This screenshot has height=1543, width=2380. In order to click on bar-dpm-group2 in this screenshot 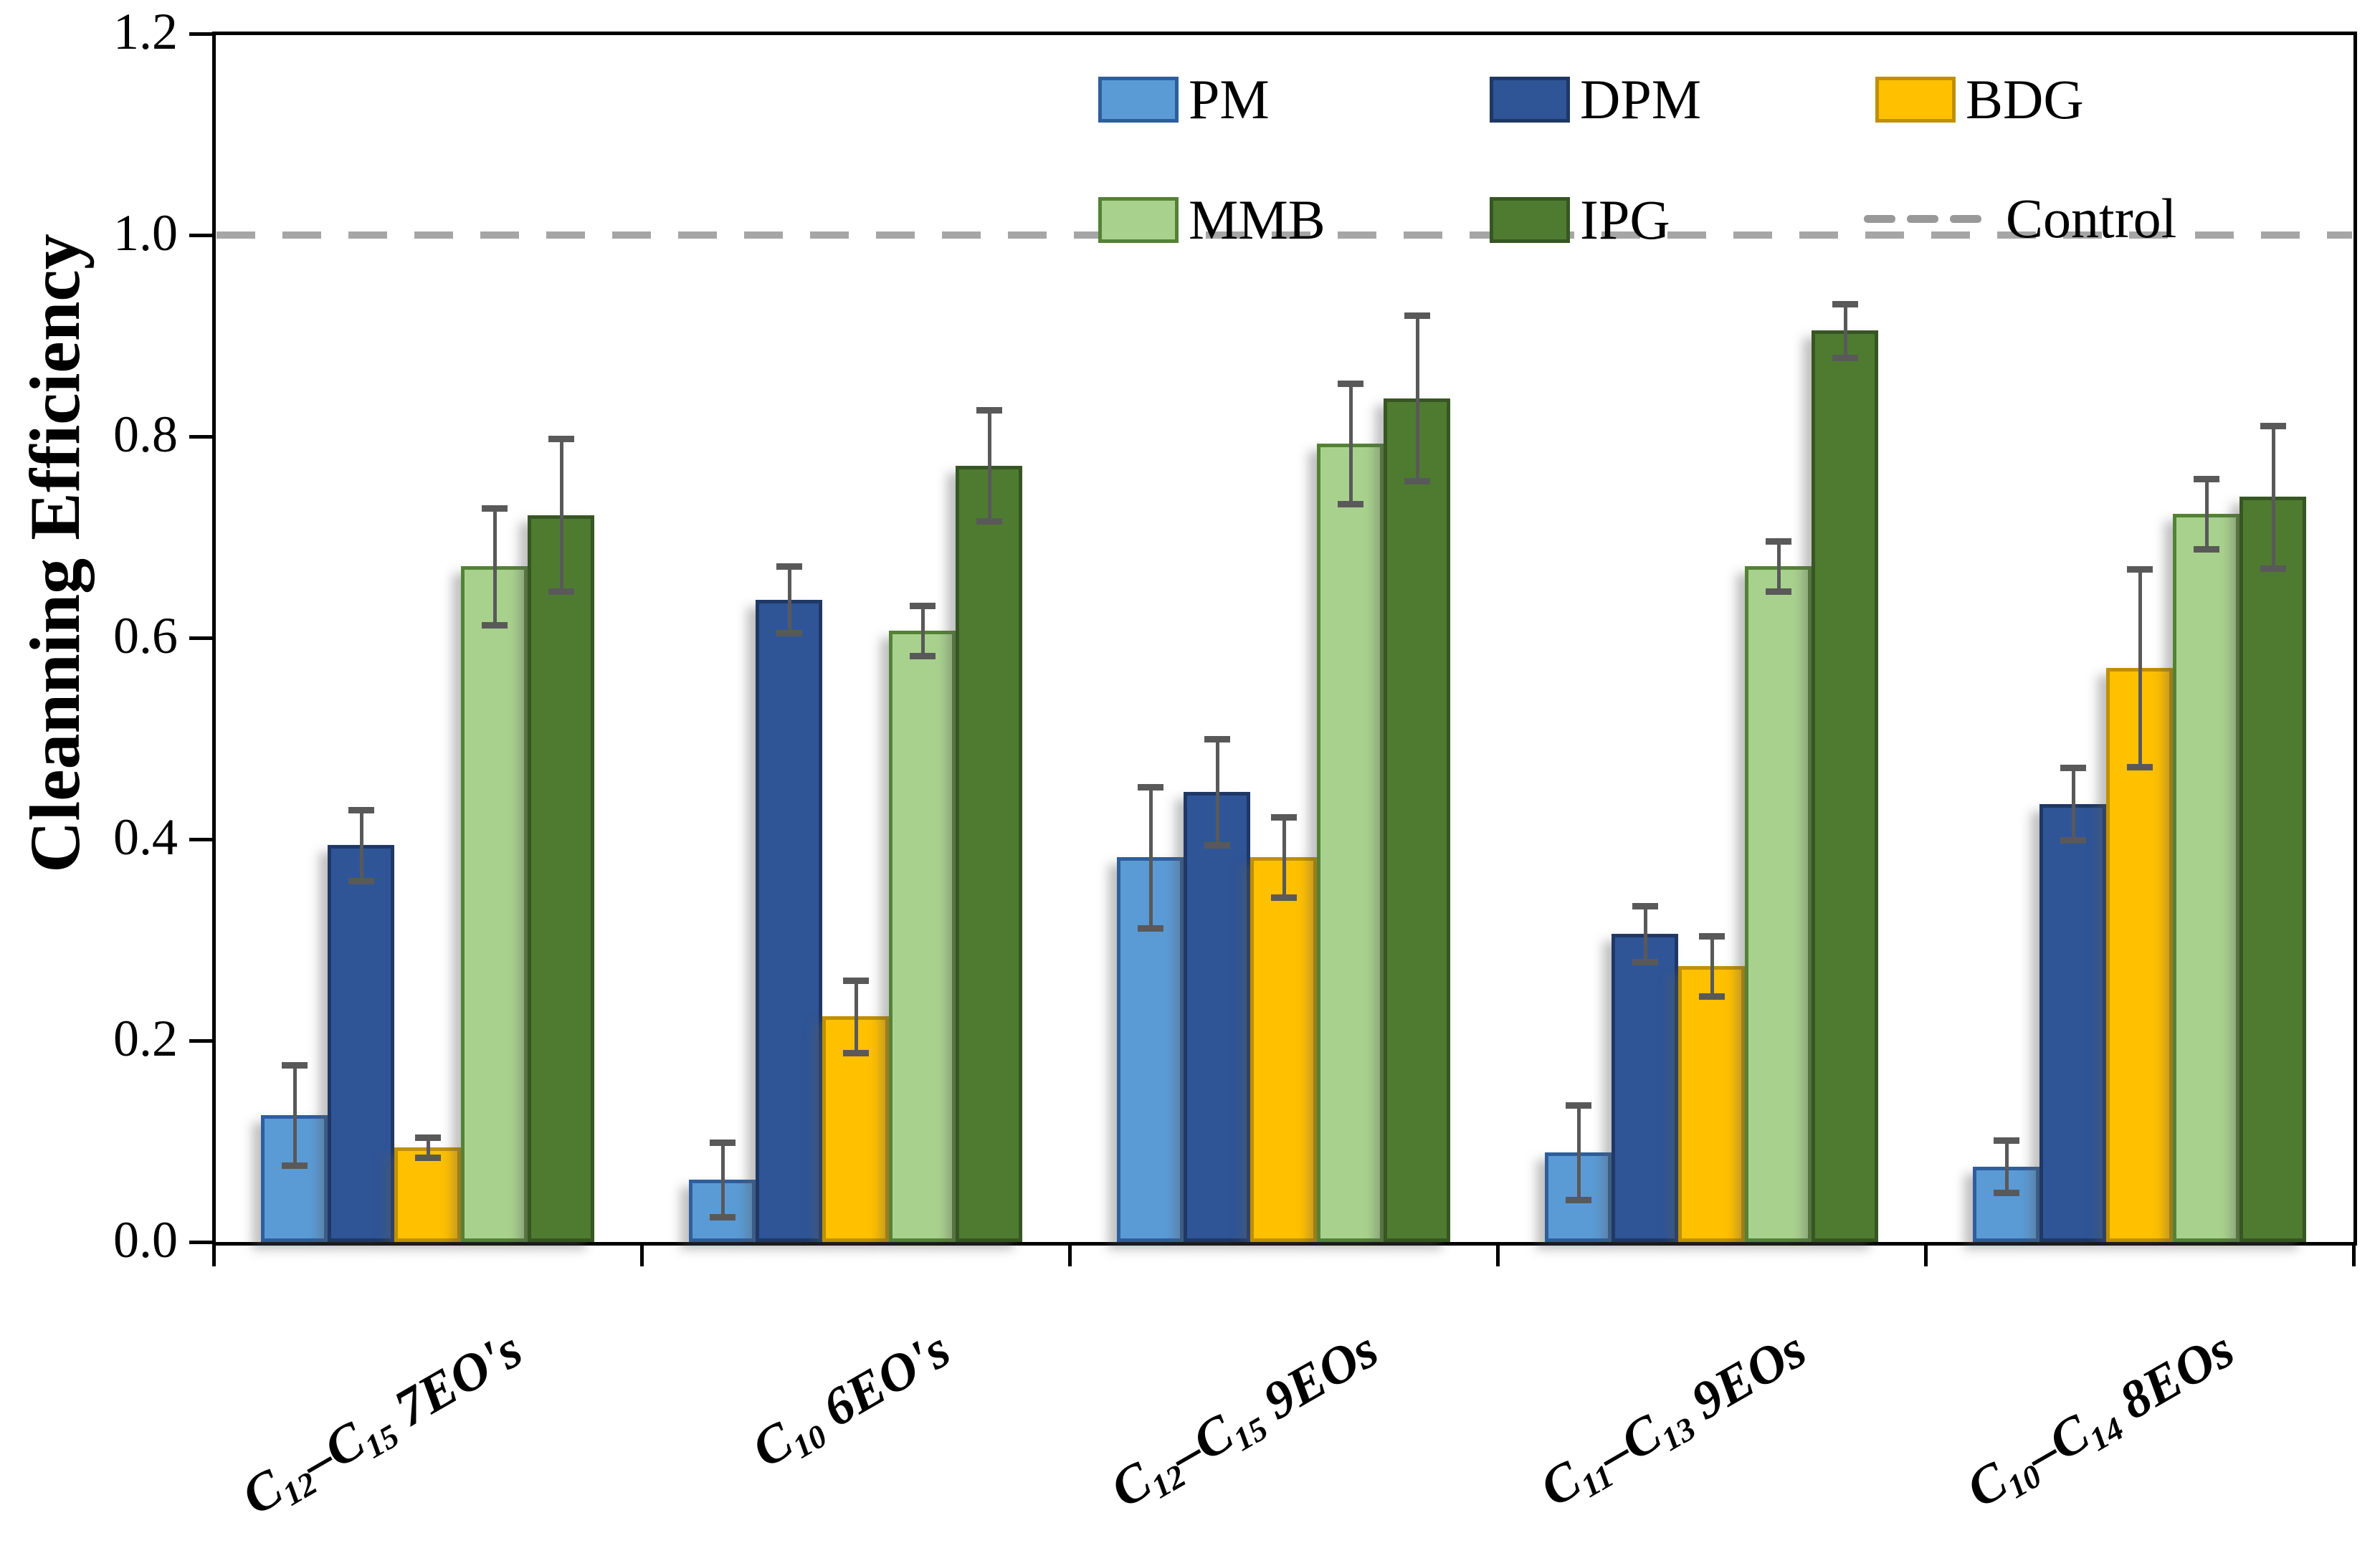, I will do `click(789, 921)`.